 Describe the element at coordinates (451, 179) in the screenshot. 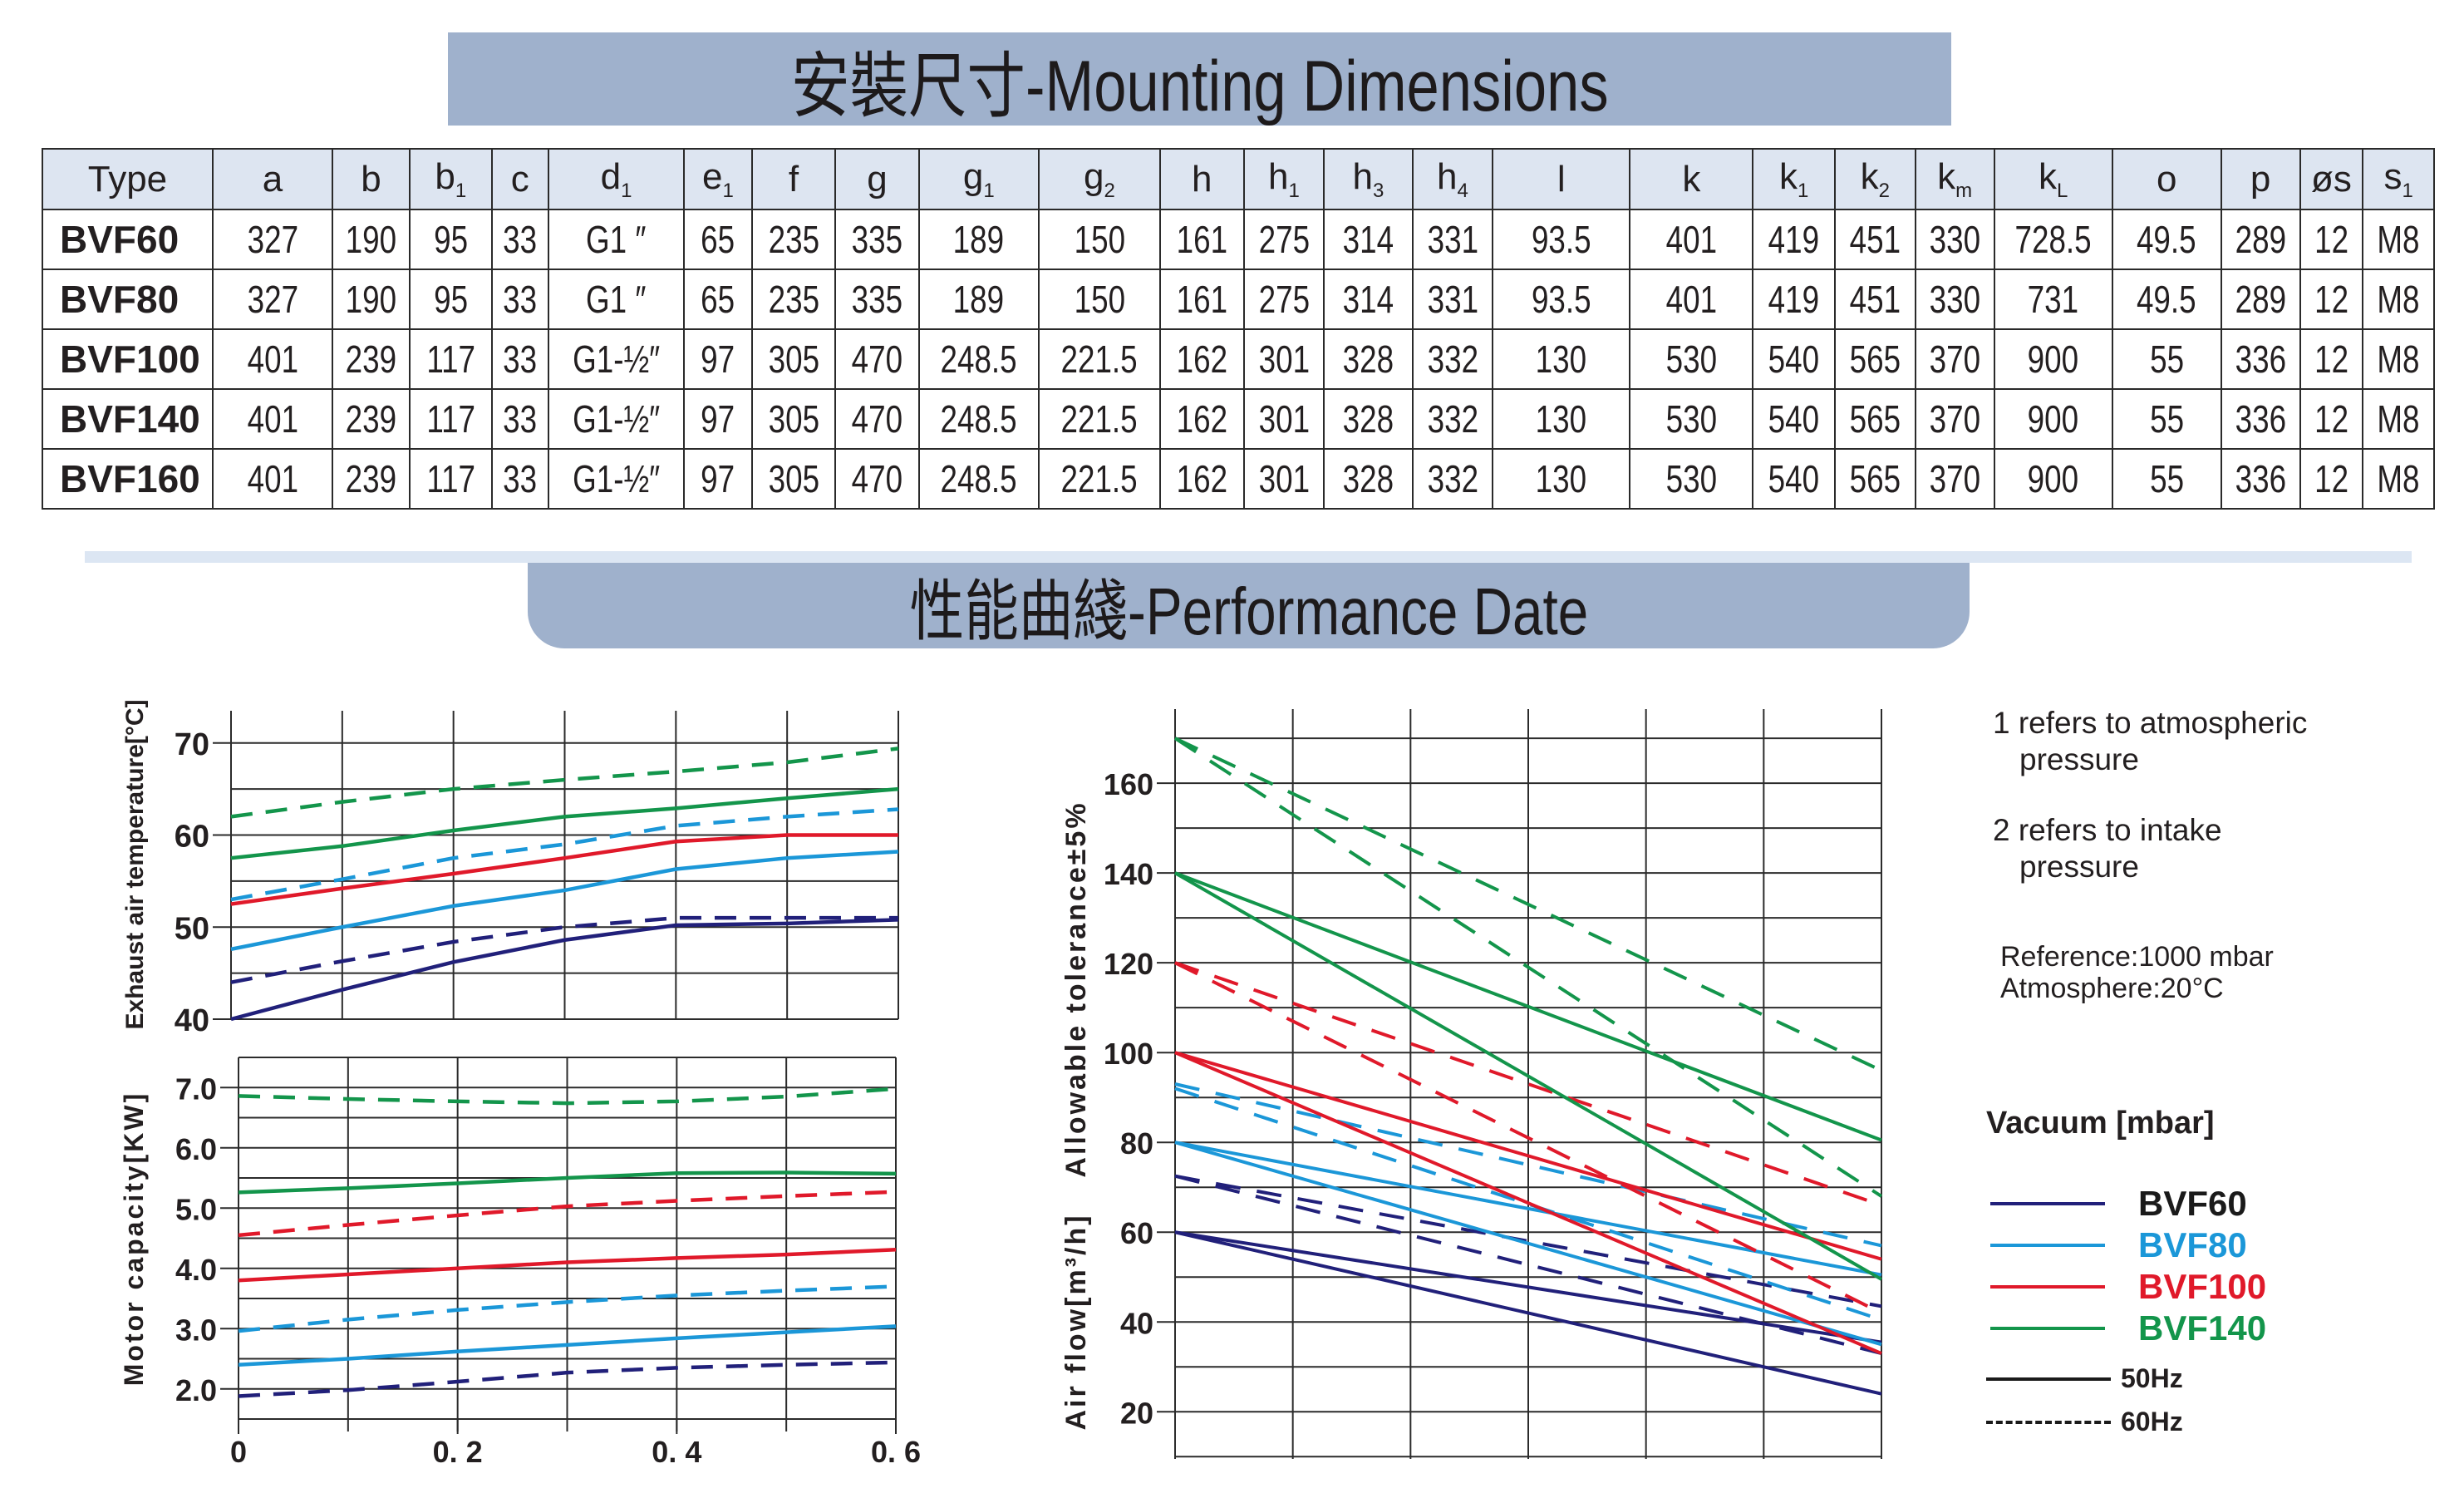

I see `column-header-b1: b1` at that location.